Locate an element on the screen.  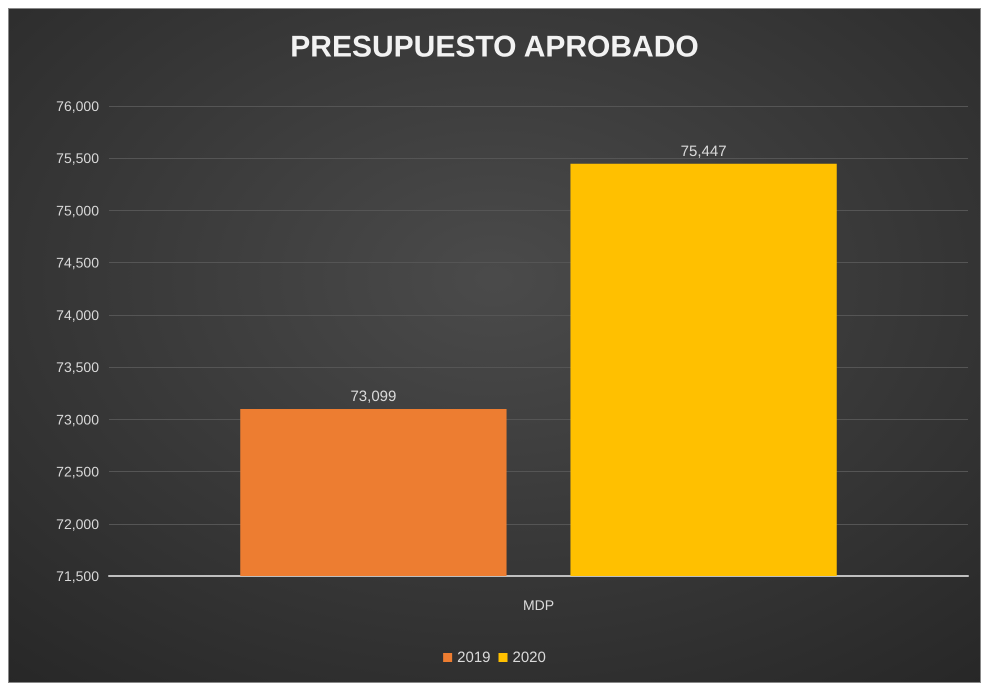
legend-label: 2020 is located at coordinates (529, 657).